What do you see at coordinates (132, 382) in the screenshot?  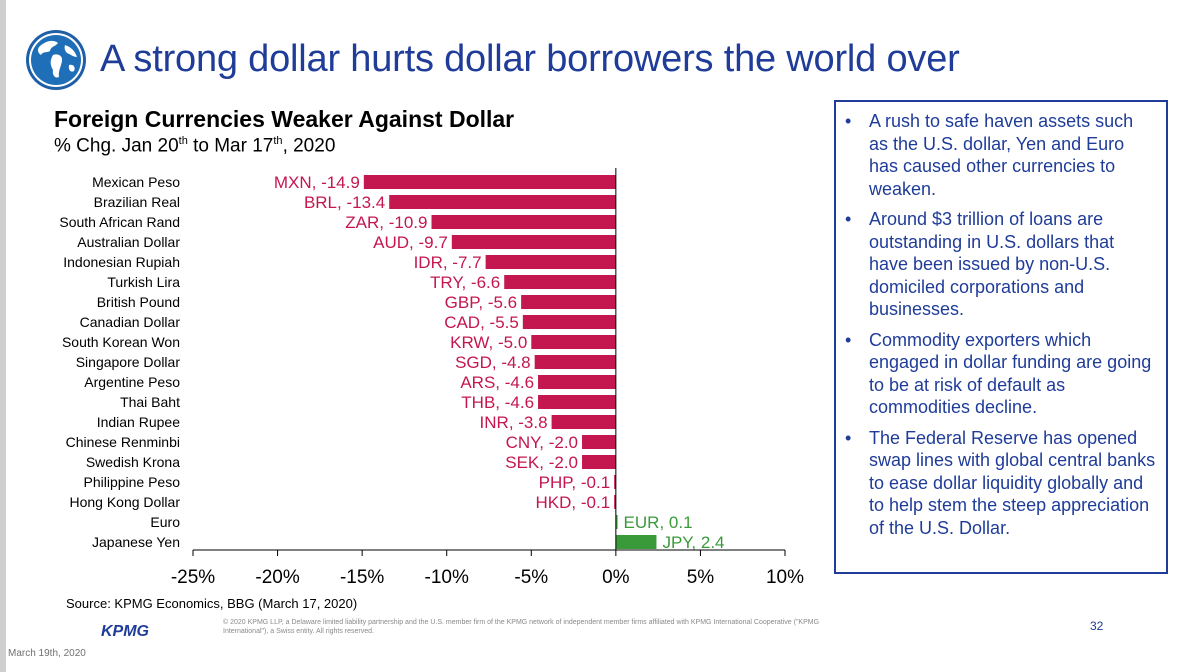 I see `category-label: Argentine Peso` at bounding box center [132, 382].